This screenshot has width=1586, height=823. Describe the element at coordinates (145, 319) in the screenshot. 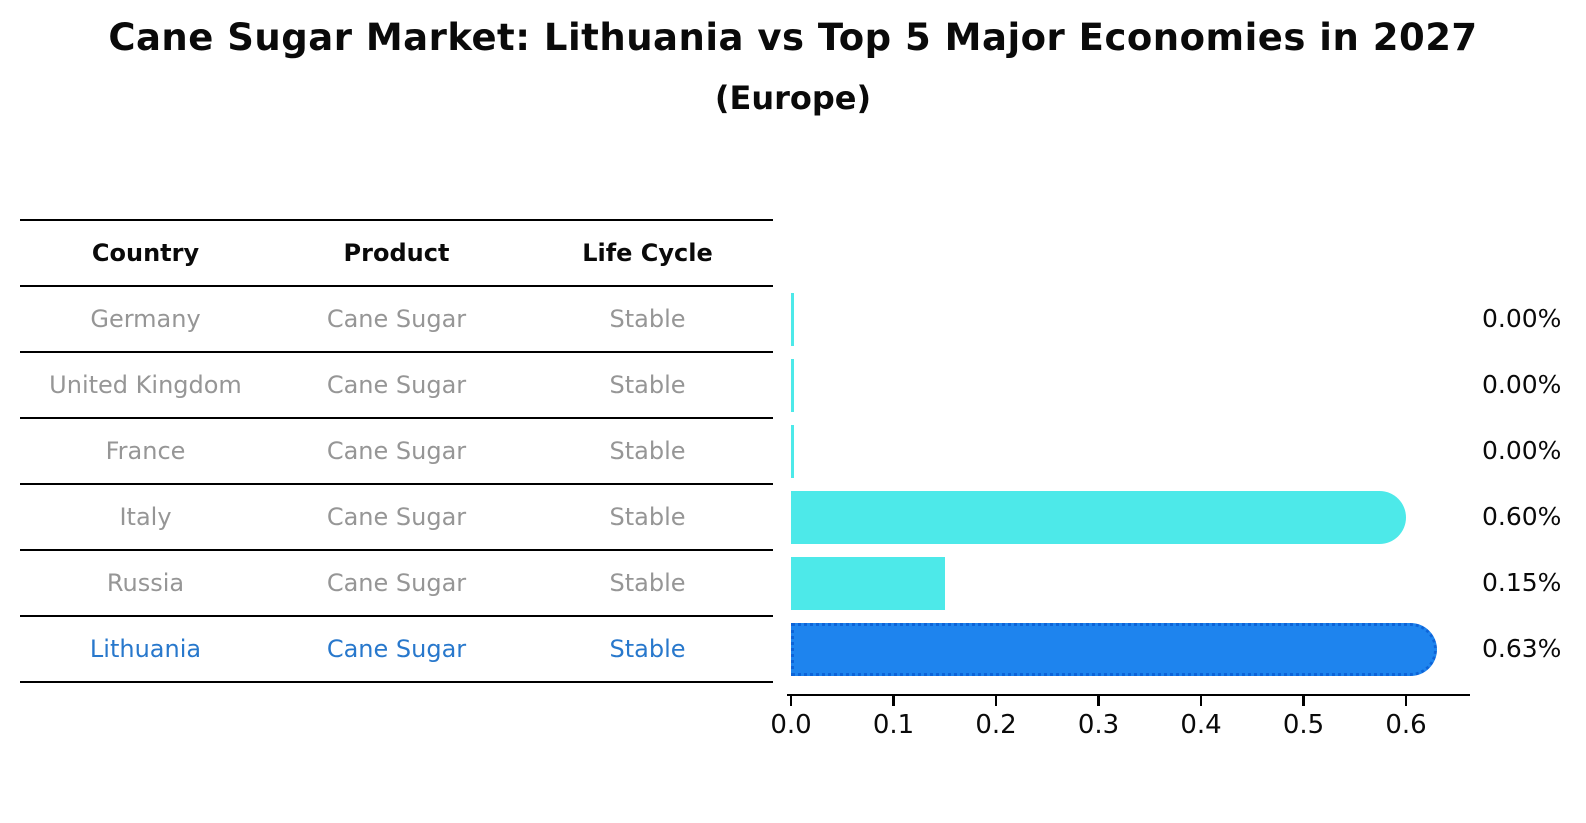

I see `table-cell-germany-country: Germany` at that location.